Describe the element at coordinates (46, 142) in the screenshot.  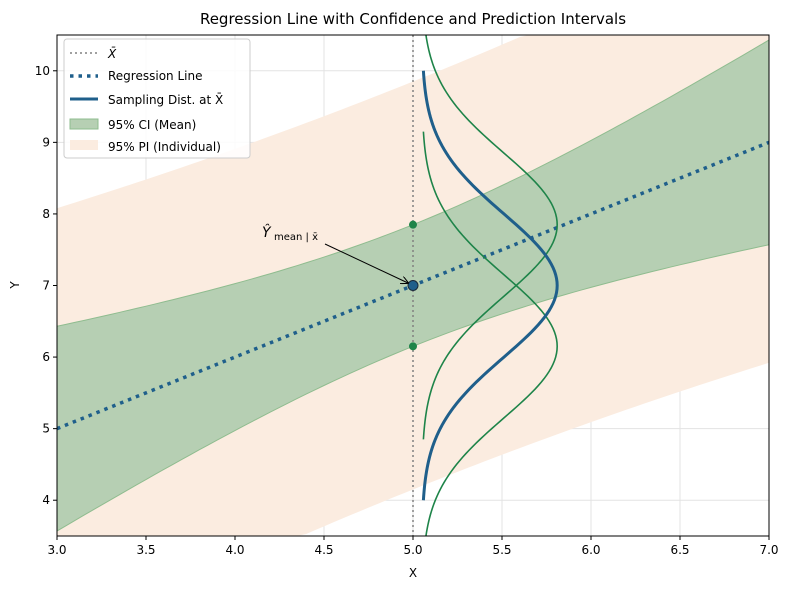
I see `y-tick-label: 9` at that location.